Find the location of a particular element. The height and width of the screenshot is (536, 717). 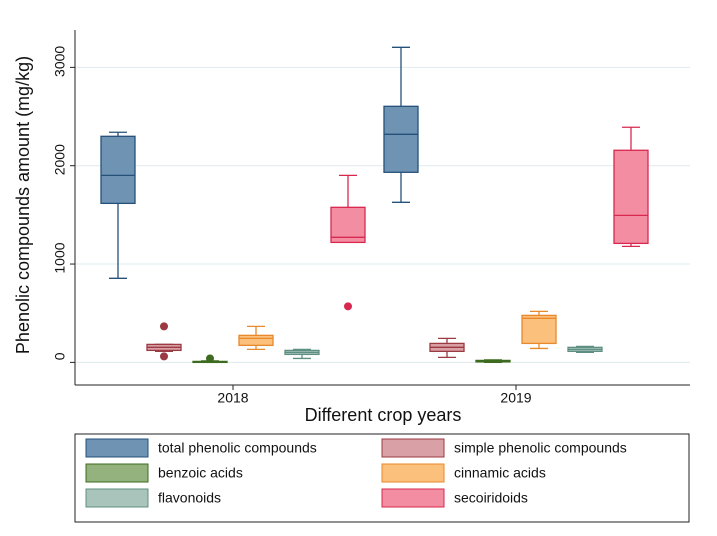

x-tick-label: 2018 is located at coordinates (232, 398).